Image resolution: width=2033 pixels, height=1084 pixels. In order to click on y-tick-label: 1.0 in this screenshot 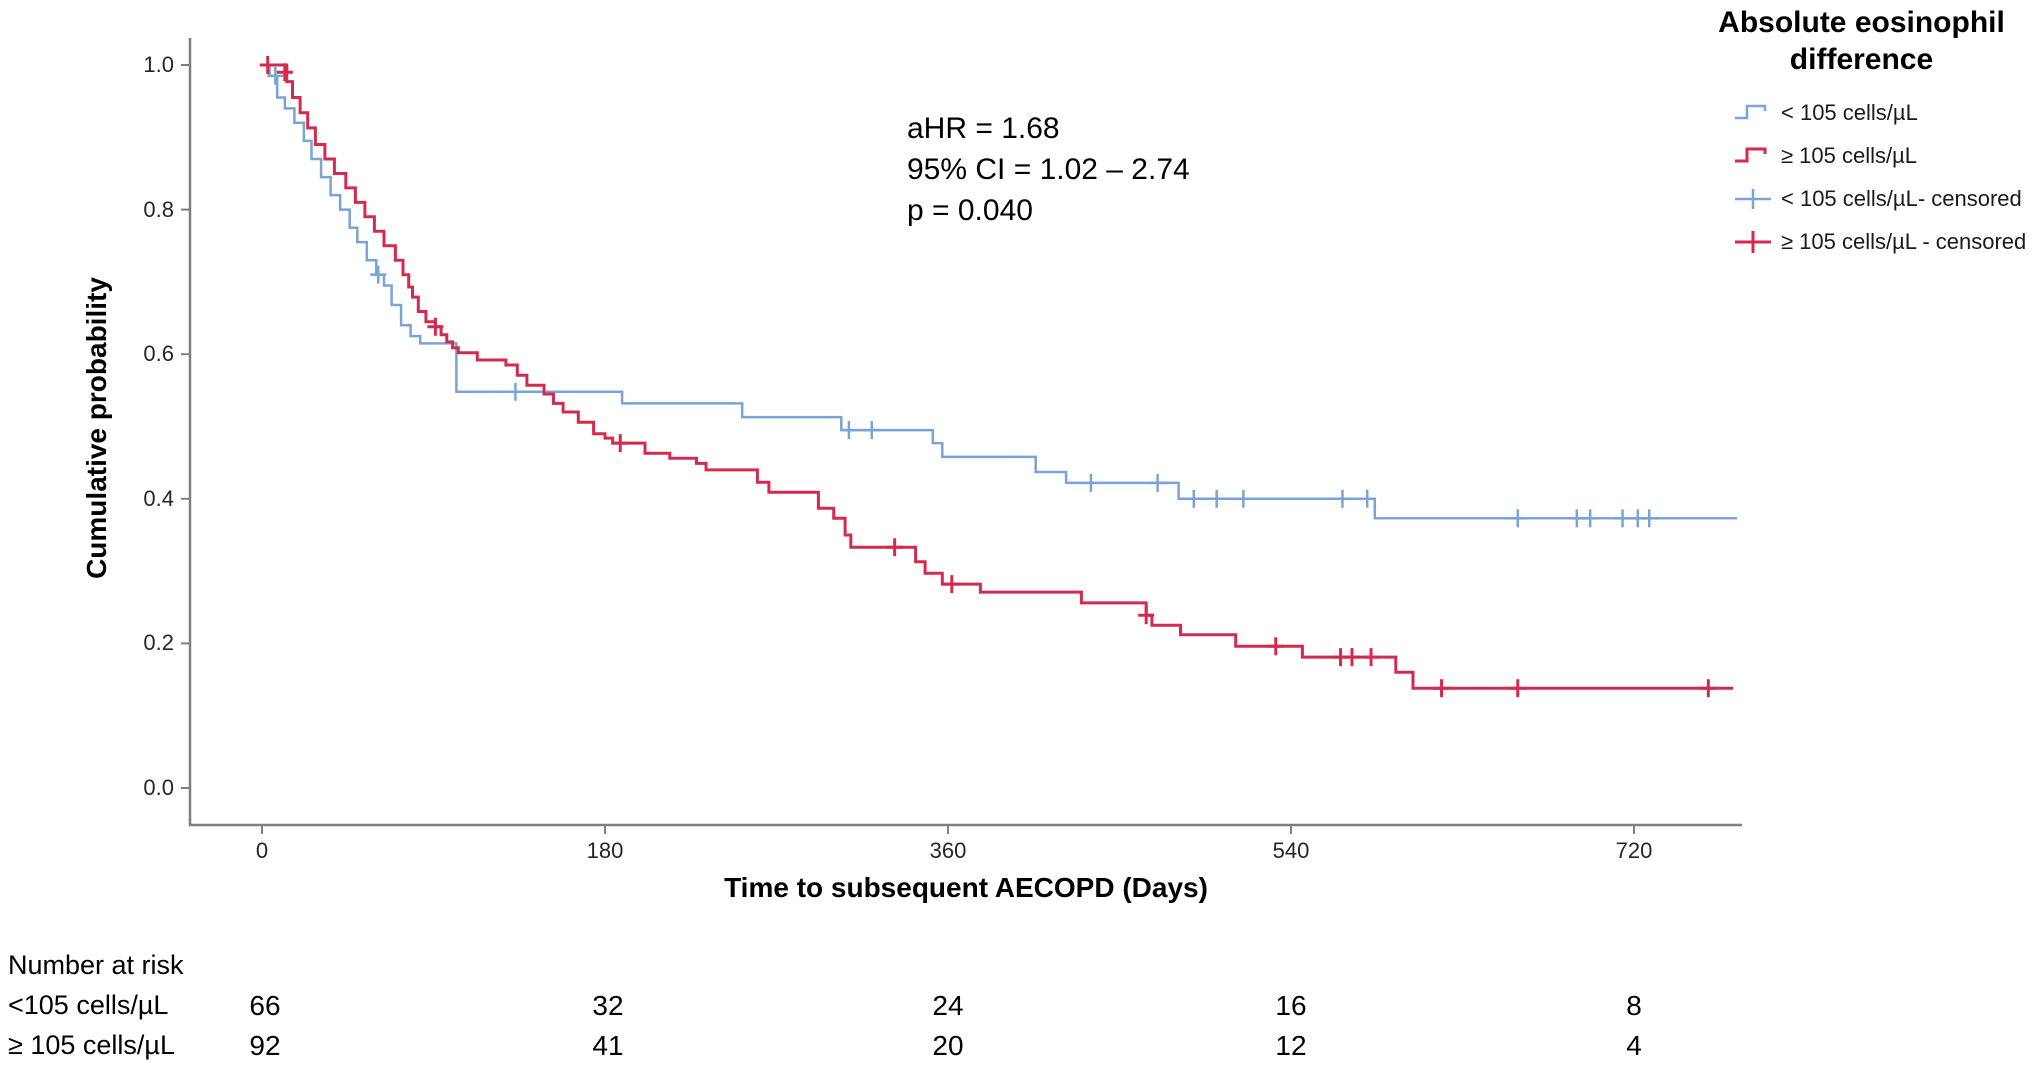, I will do `click(158, 64)`.